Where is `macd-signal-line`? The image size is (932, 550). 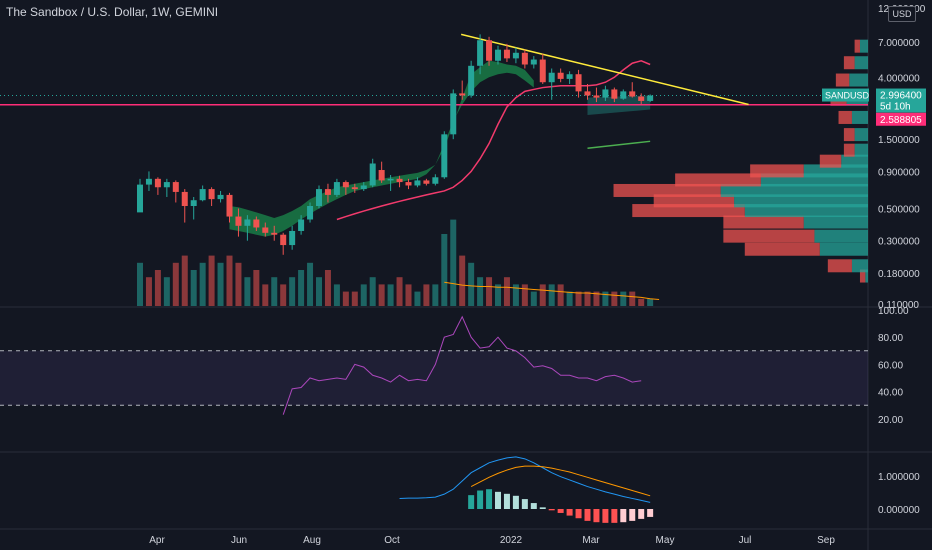 macd-signal-line is located at coordinates (560, 481).